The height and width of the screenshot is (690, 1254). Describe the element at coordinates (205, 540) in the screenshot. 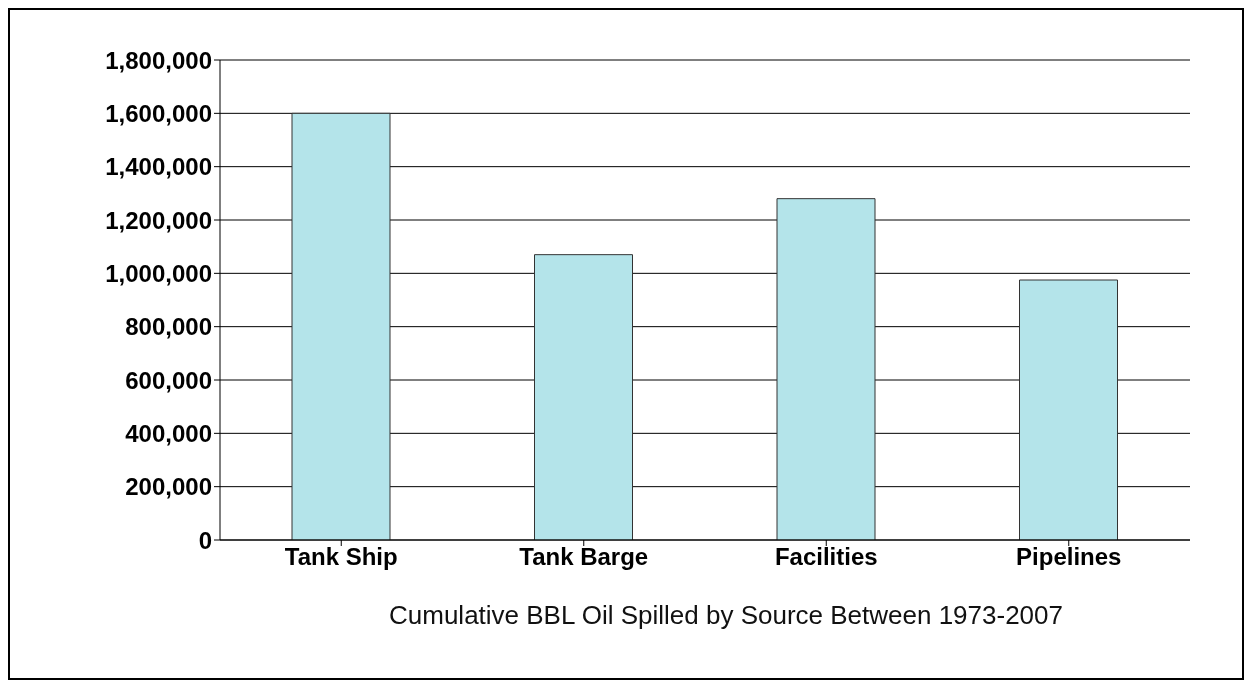

I see `y-tick-label: 0` at that location.